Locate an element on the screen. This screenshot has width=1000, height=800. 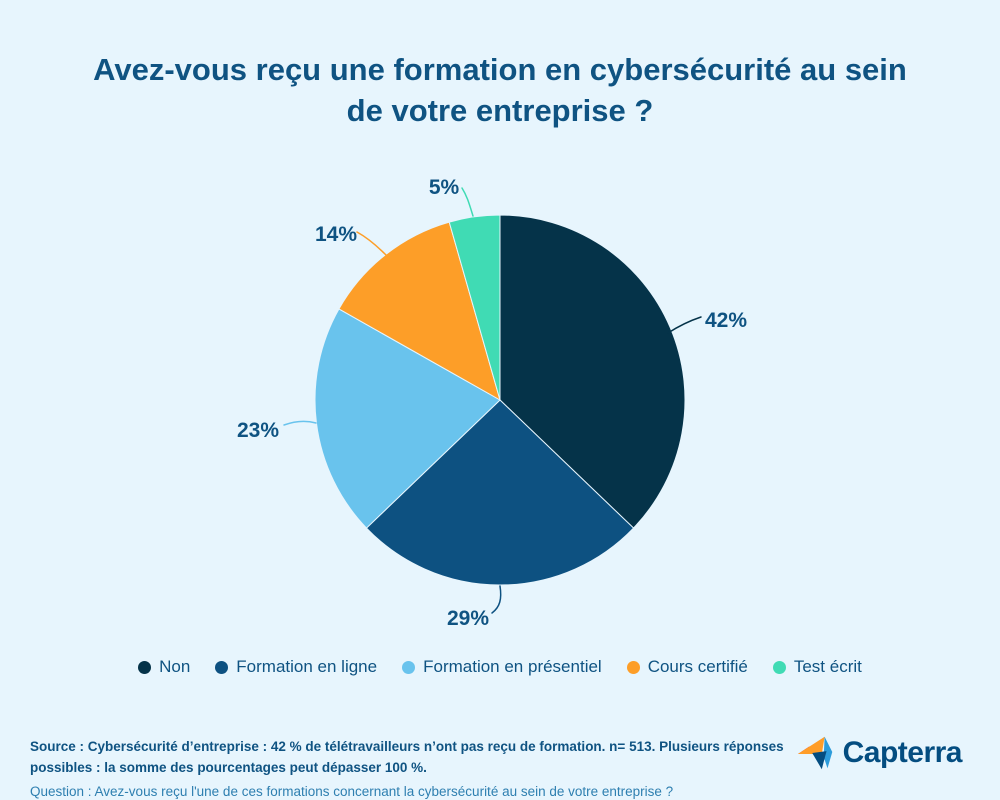
legend-item-cours-certifie: Cours certifié is located at coordinates (687, 667).